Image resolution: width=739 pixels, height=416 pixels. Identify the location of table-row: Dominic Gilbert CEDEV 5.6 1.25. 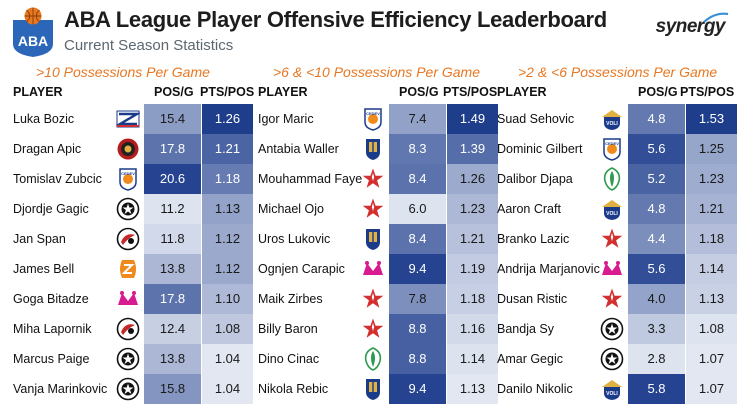
(614, 149).